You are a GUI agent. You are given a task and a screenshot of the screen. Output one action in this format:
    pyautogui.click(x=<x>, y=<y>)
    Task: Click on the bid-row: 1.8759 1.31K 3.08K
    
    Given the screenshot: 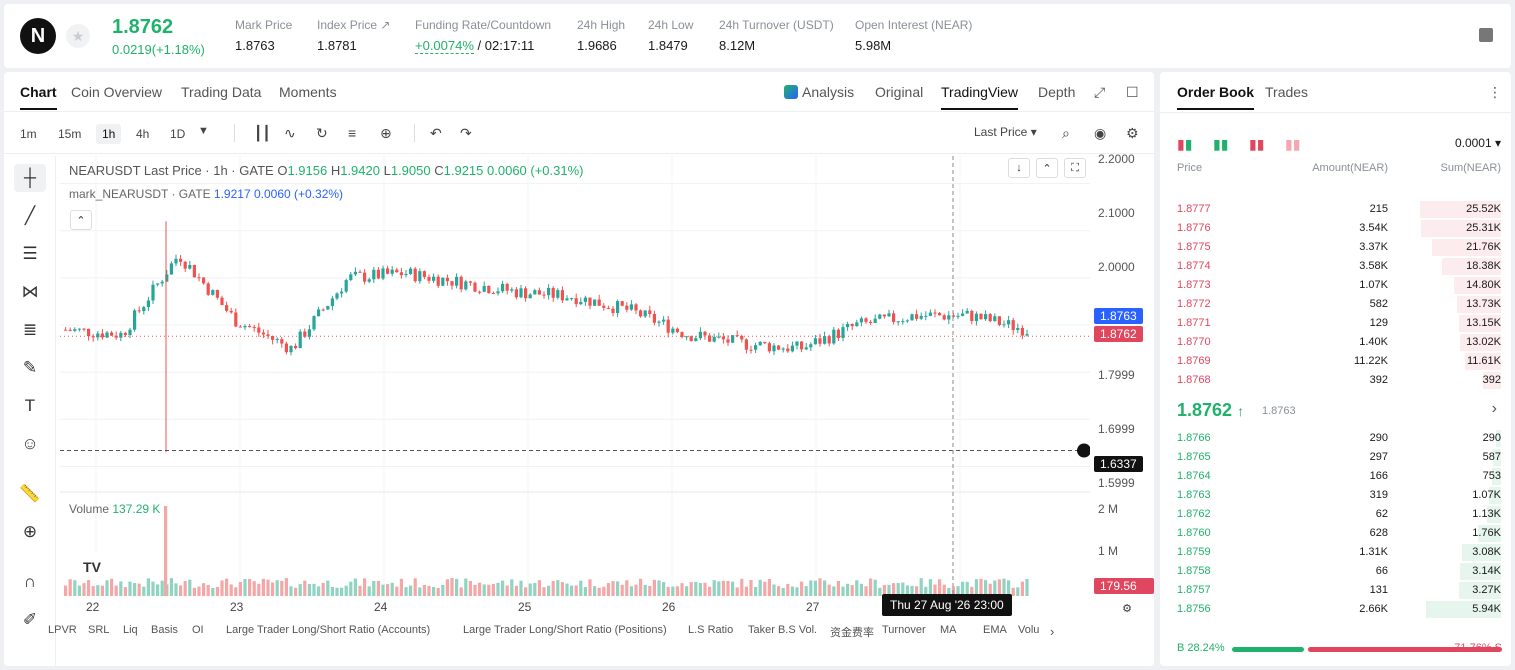 What is the action you would take?
    pyautogui.click(x=1335, y=552)
    